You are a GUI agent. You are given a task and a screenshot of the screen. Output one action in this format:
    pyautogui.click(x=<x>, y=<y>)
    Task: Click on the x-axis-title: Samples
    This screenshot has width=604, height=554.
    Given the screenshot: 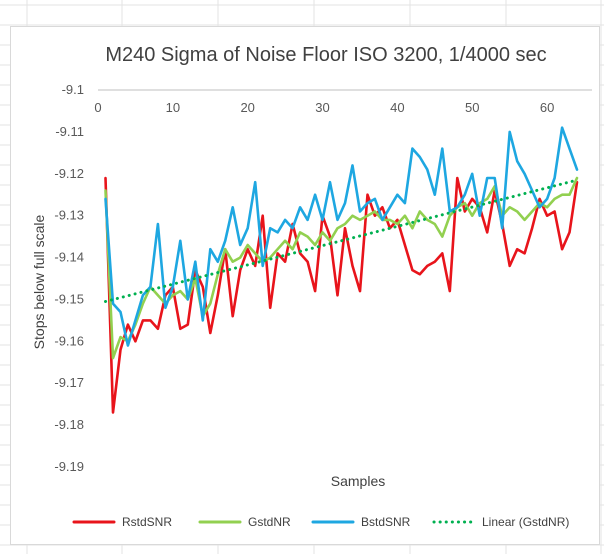 What is the action you would take?
    pyautogui.click(x=358, y=481)
    